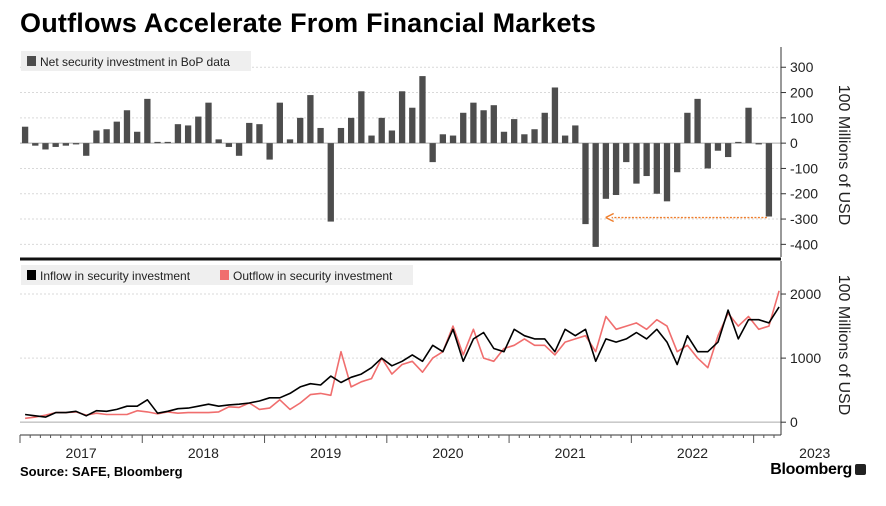 This screenshot has width=886, height=506. What do you see at coordinates (325, 453) in the screenshot?
I see `x-tick-label: 2019` at bounding box center [325, 453].